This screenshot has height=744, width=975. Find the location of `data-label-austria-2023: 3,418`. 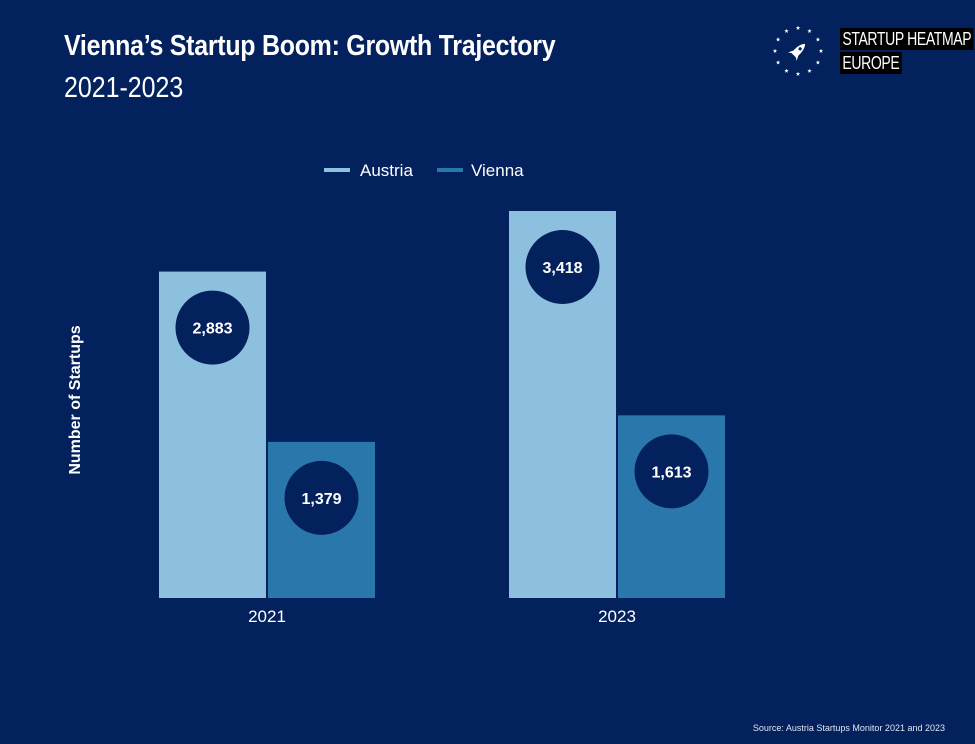

data-label-austria-2023: 3,418 is located at coordinates (562, 268).